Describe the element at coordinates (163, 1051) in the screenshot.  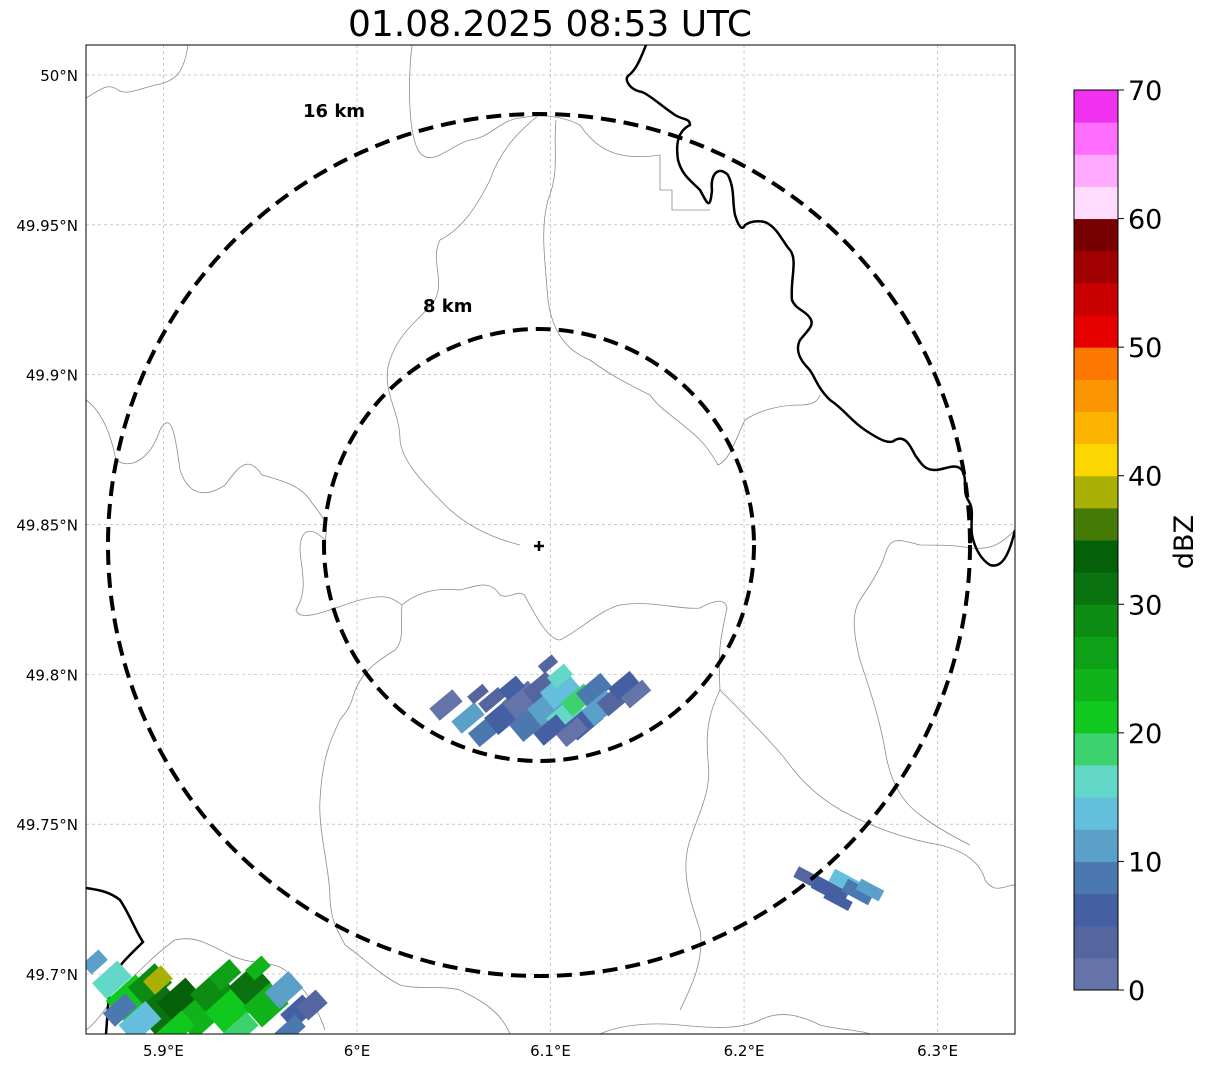
I see `lon-tick-label: 5.9°E` at that location.